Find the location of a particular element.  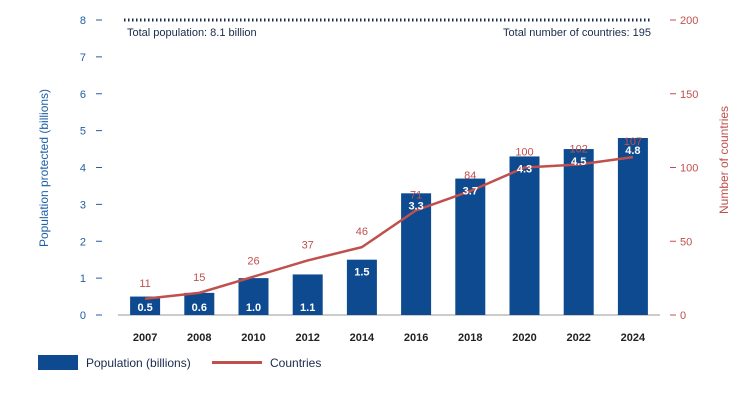

y-left-tick-label: 8 is located at coordinates (83, 21).